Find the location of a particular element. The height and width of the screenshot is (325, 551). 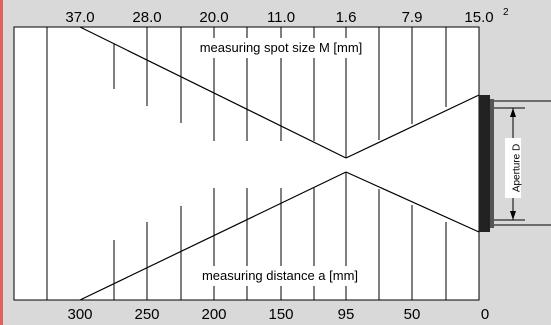

distance-label-bg is located at coordinates (279, 276).